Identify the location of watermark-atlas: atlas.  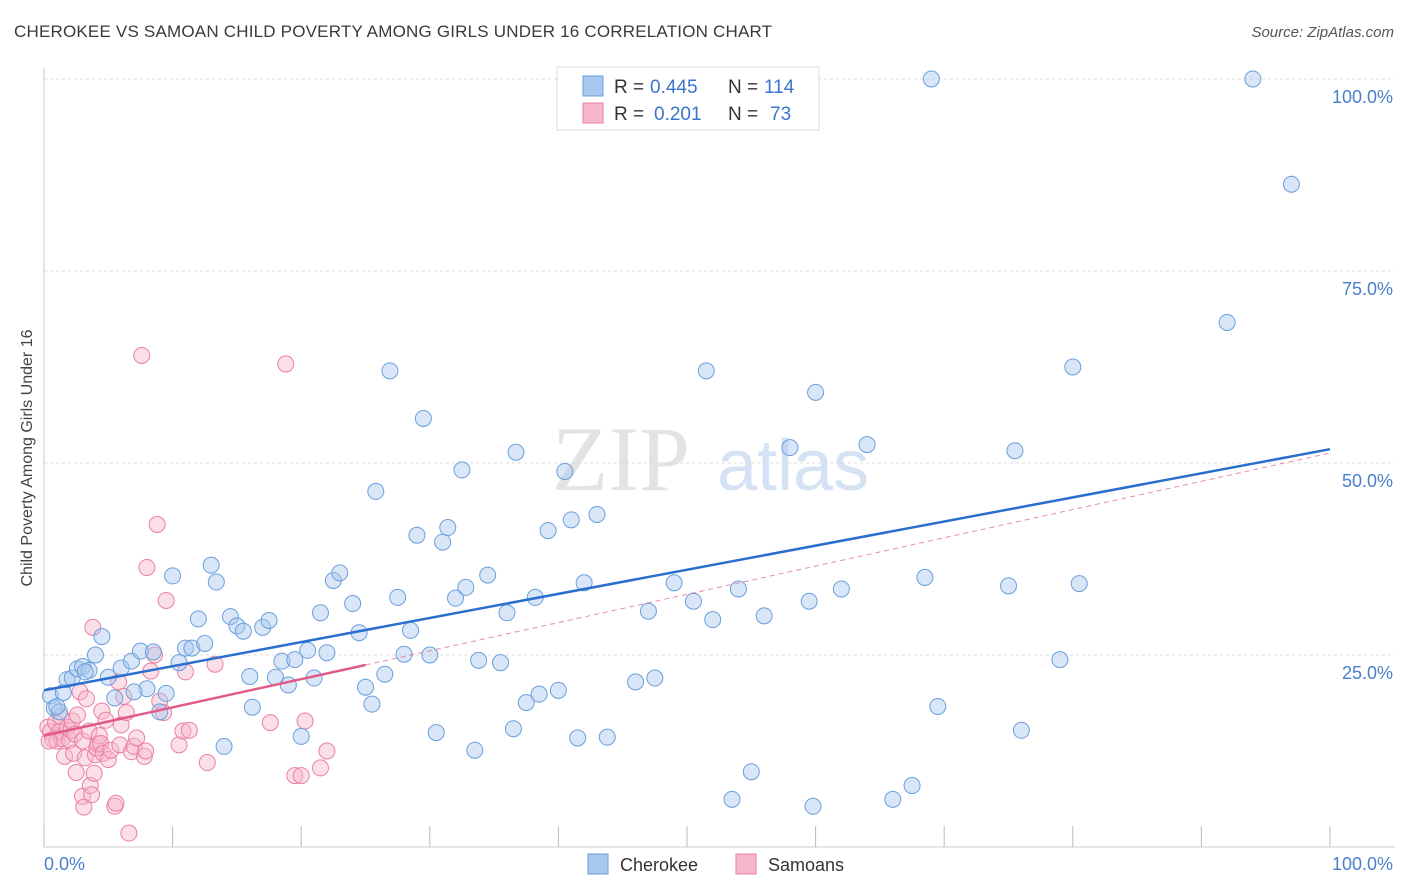
(793, 466).